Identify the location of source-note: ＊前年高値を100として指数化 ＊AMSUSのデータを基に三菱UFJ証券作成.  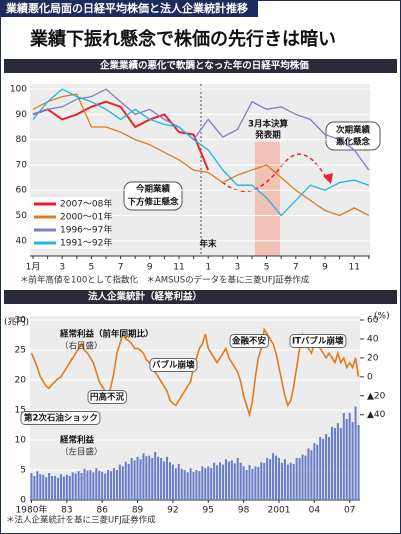
(165, 280).